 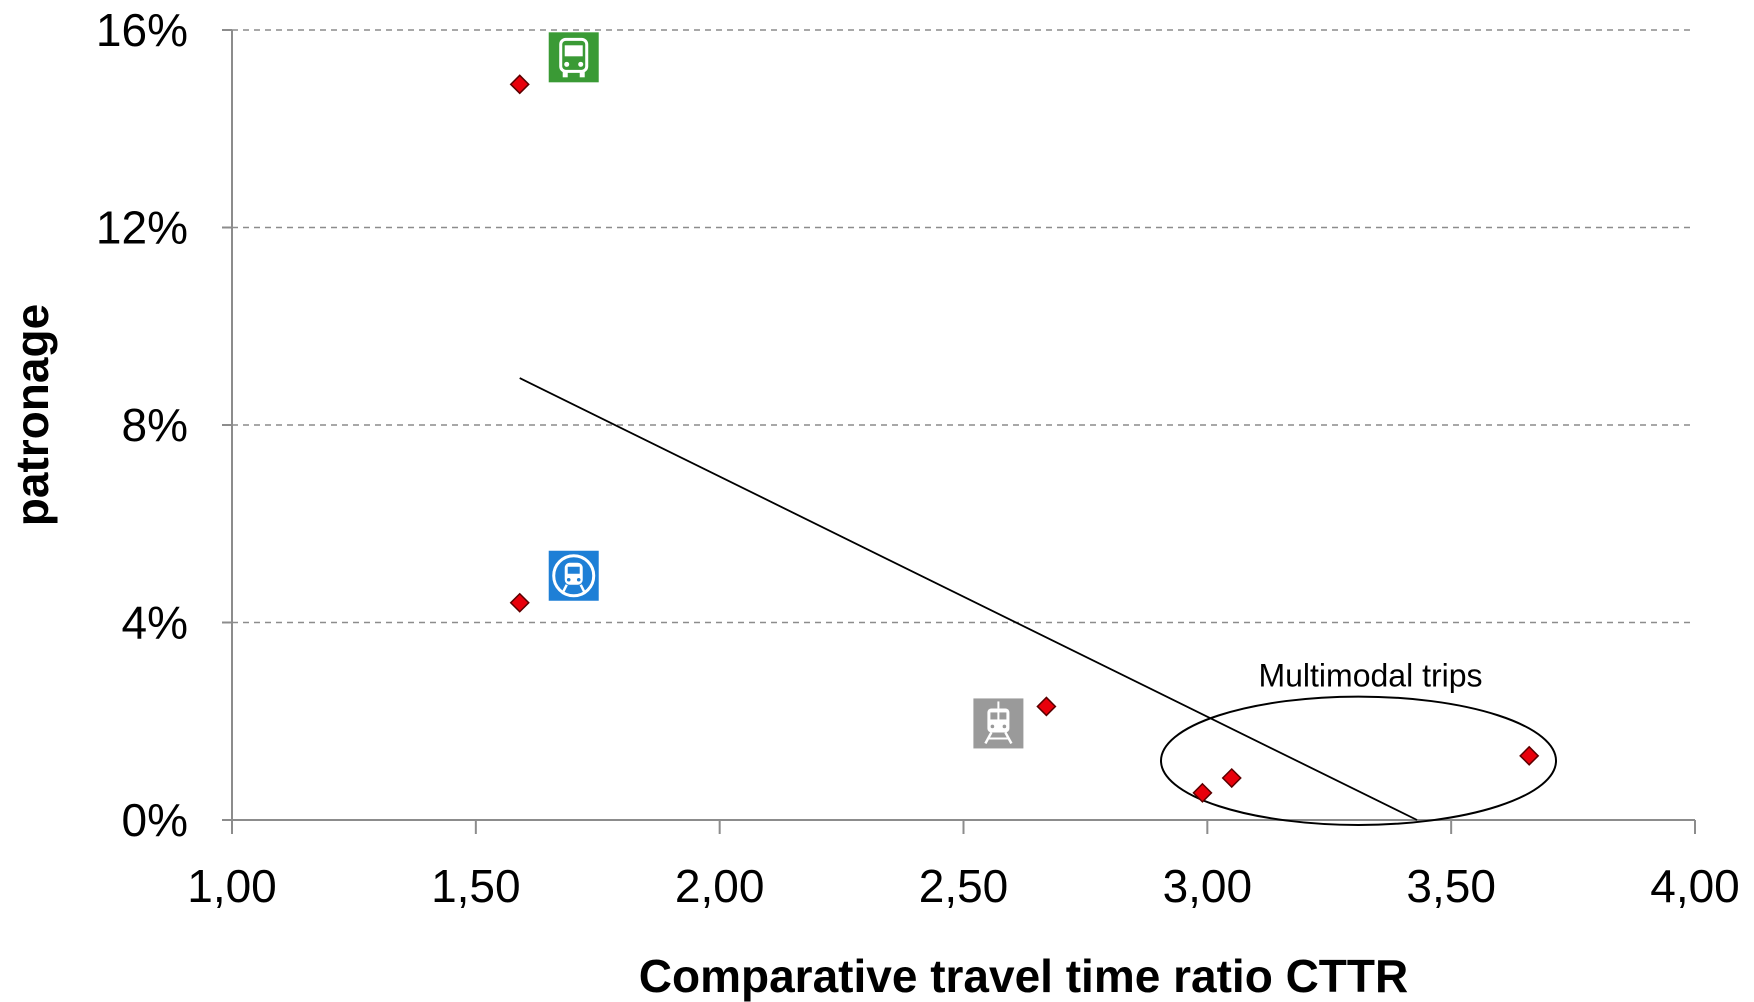 I want to click on x-tick-label: 2,50, so click(x=964, y=886).